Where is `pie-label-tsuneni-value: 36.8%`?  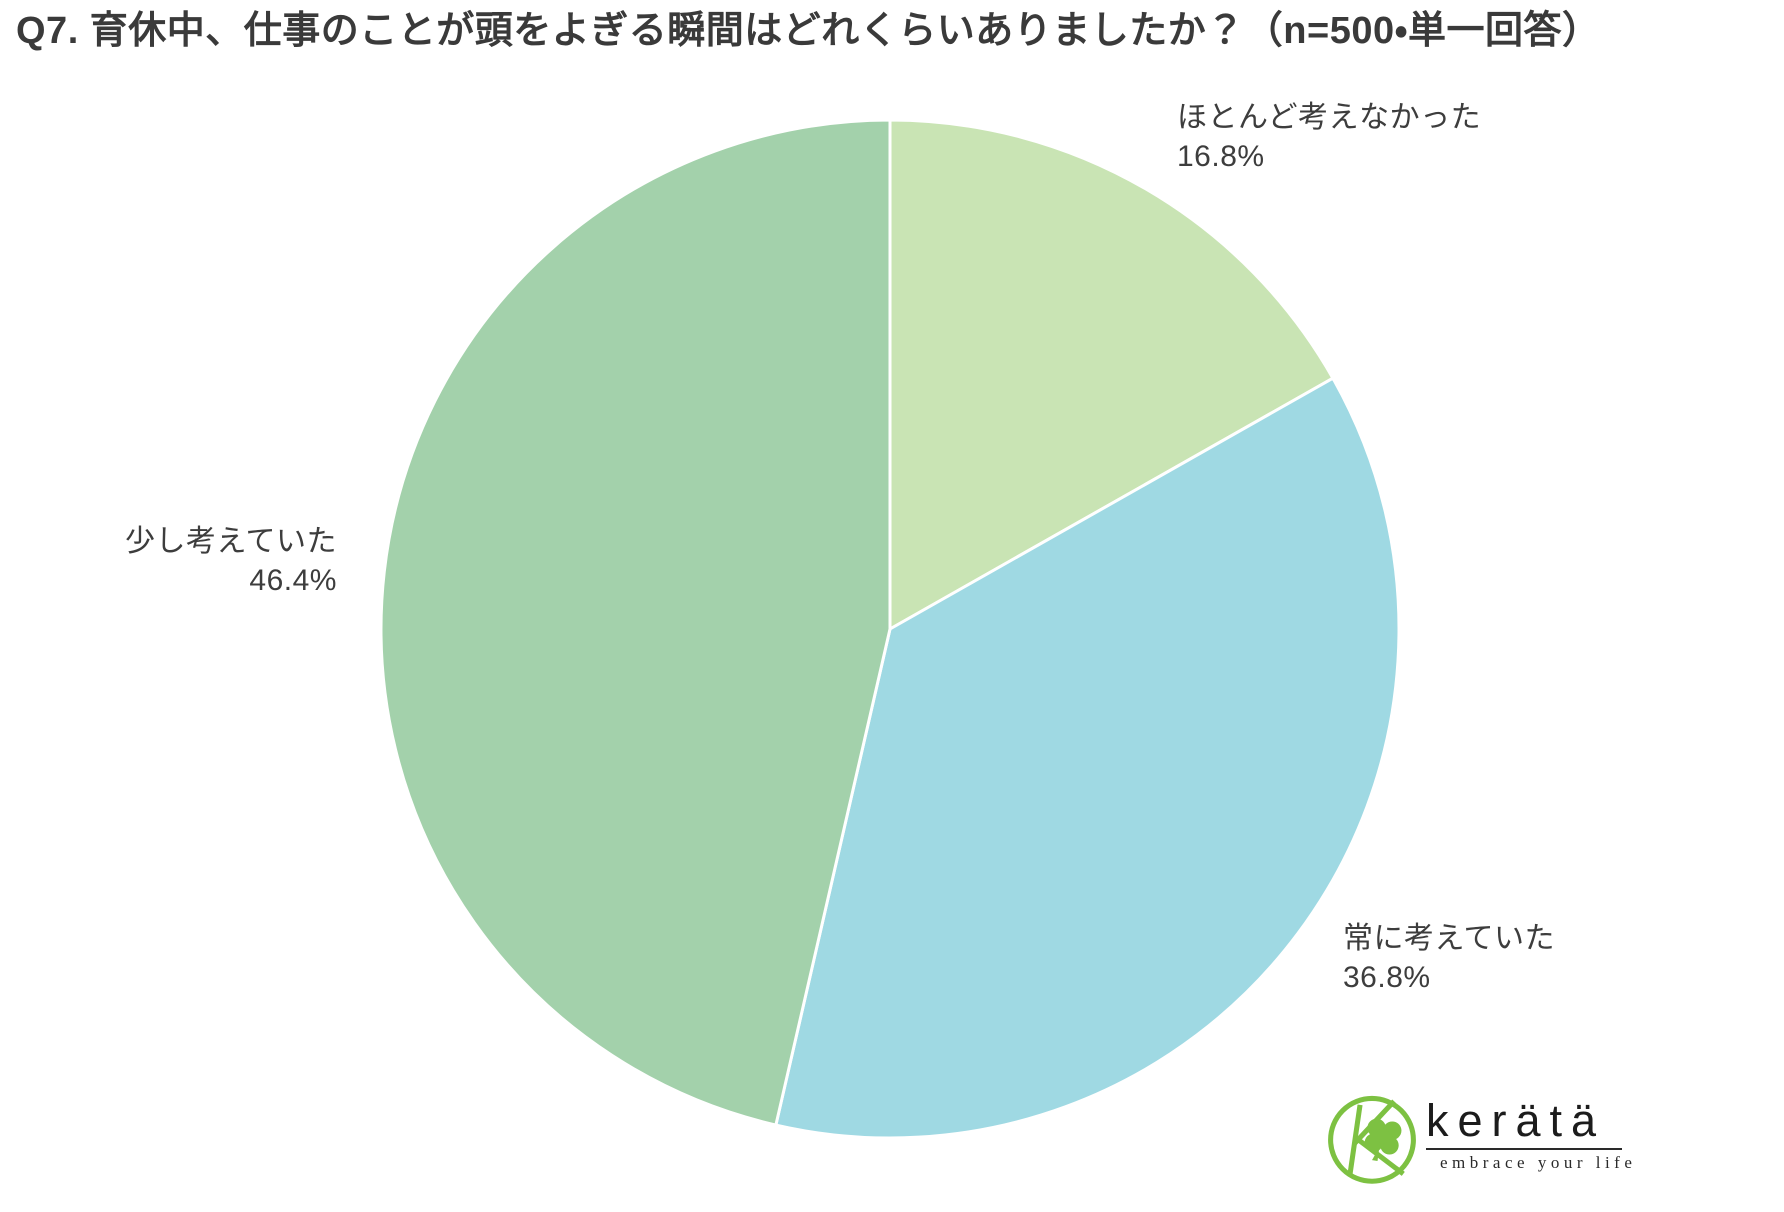
pie-label-tsuneni-value: 36.8% is located at coordinates (1387, 977).